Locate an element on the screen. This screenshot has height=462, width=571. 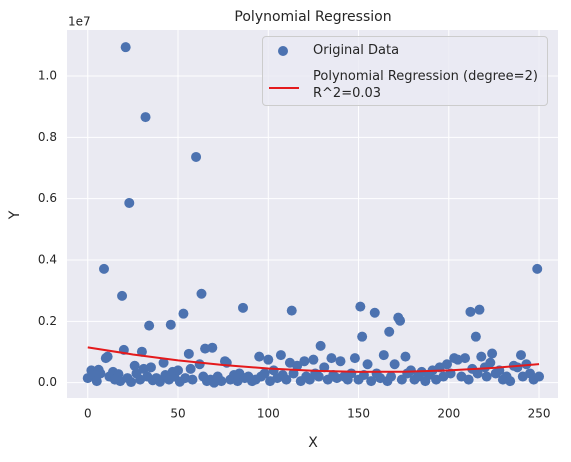
regression-line is located at coordinates (313, 359).